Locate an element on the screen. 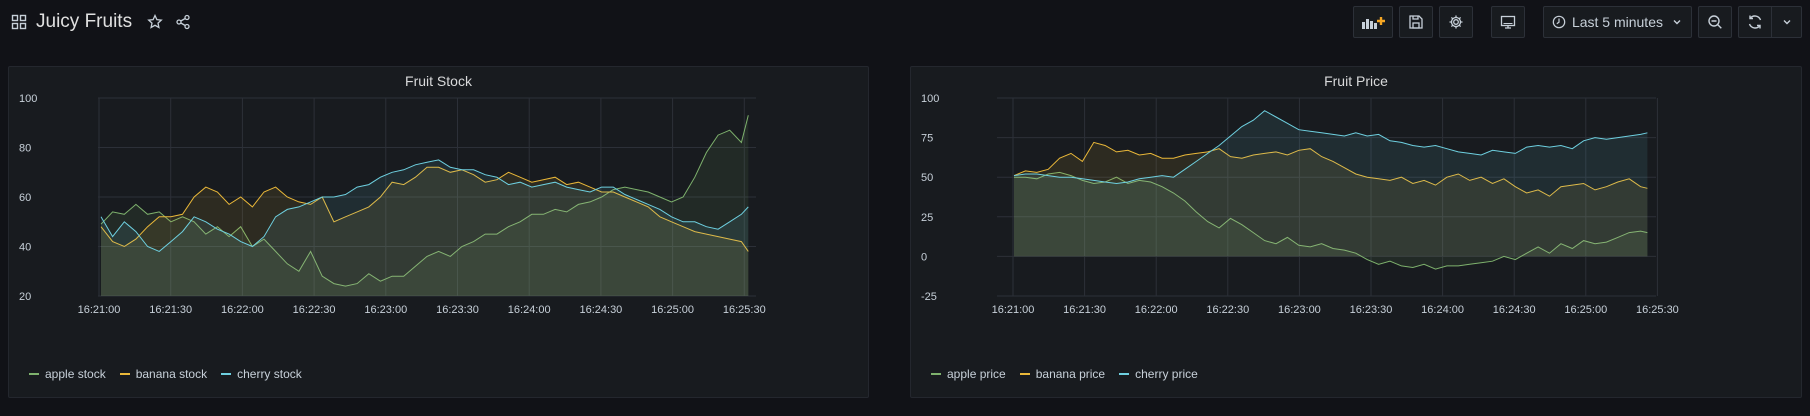 The width and height of the screenshot is (1810, 416). series-line-cherry-stock is located at coordinates (424, 205).